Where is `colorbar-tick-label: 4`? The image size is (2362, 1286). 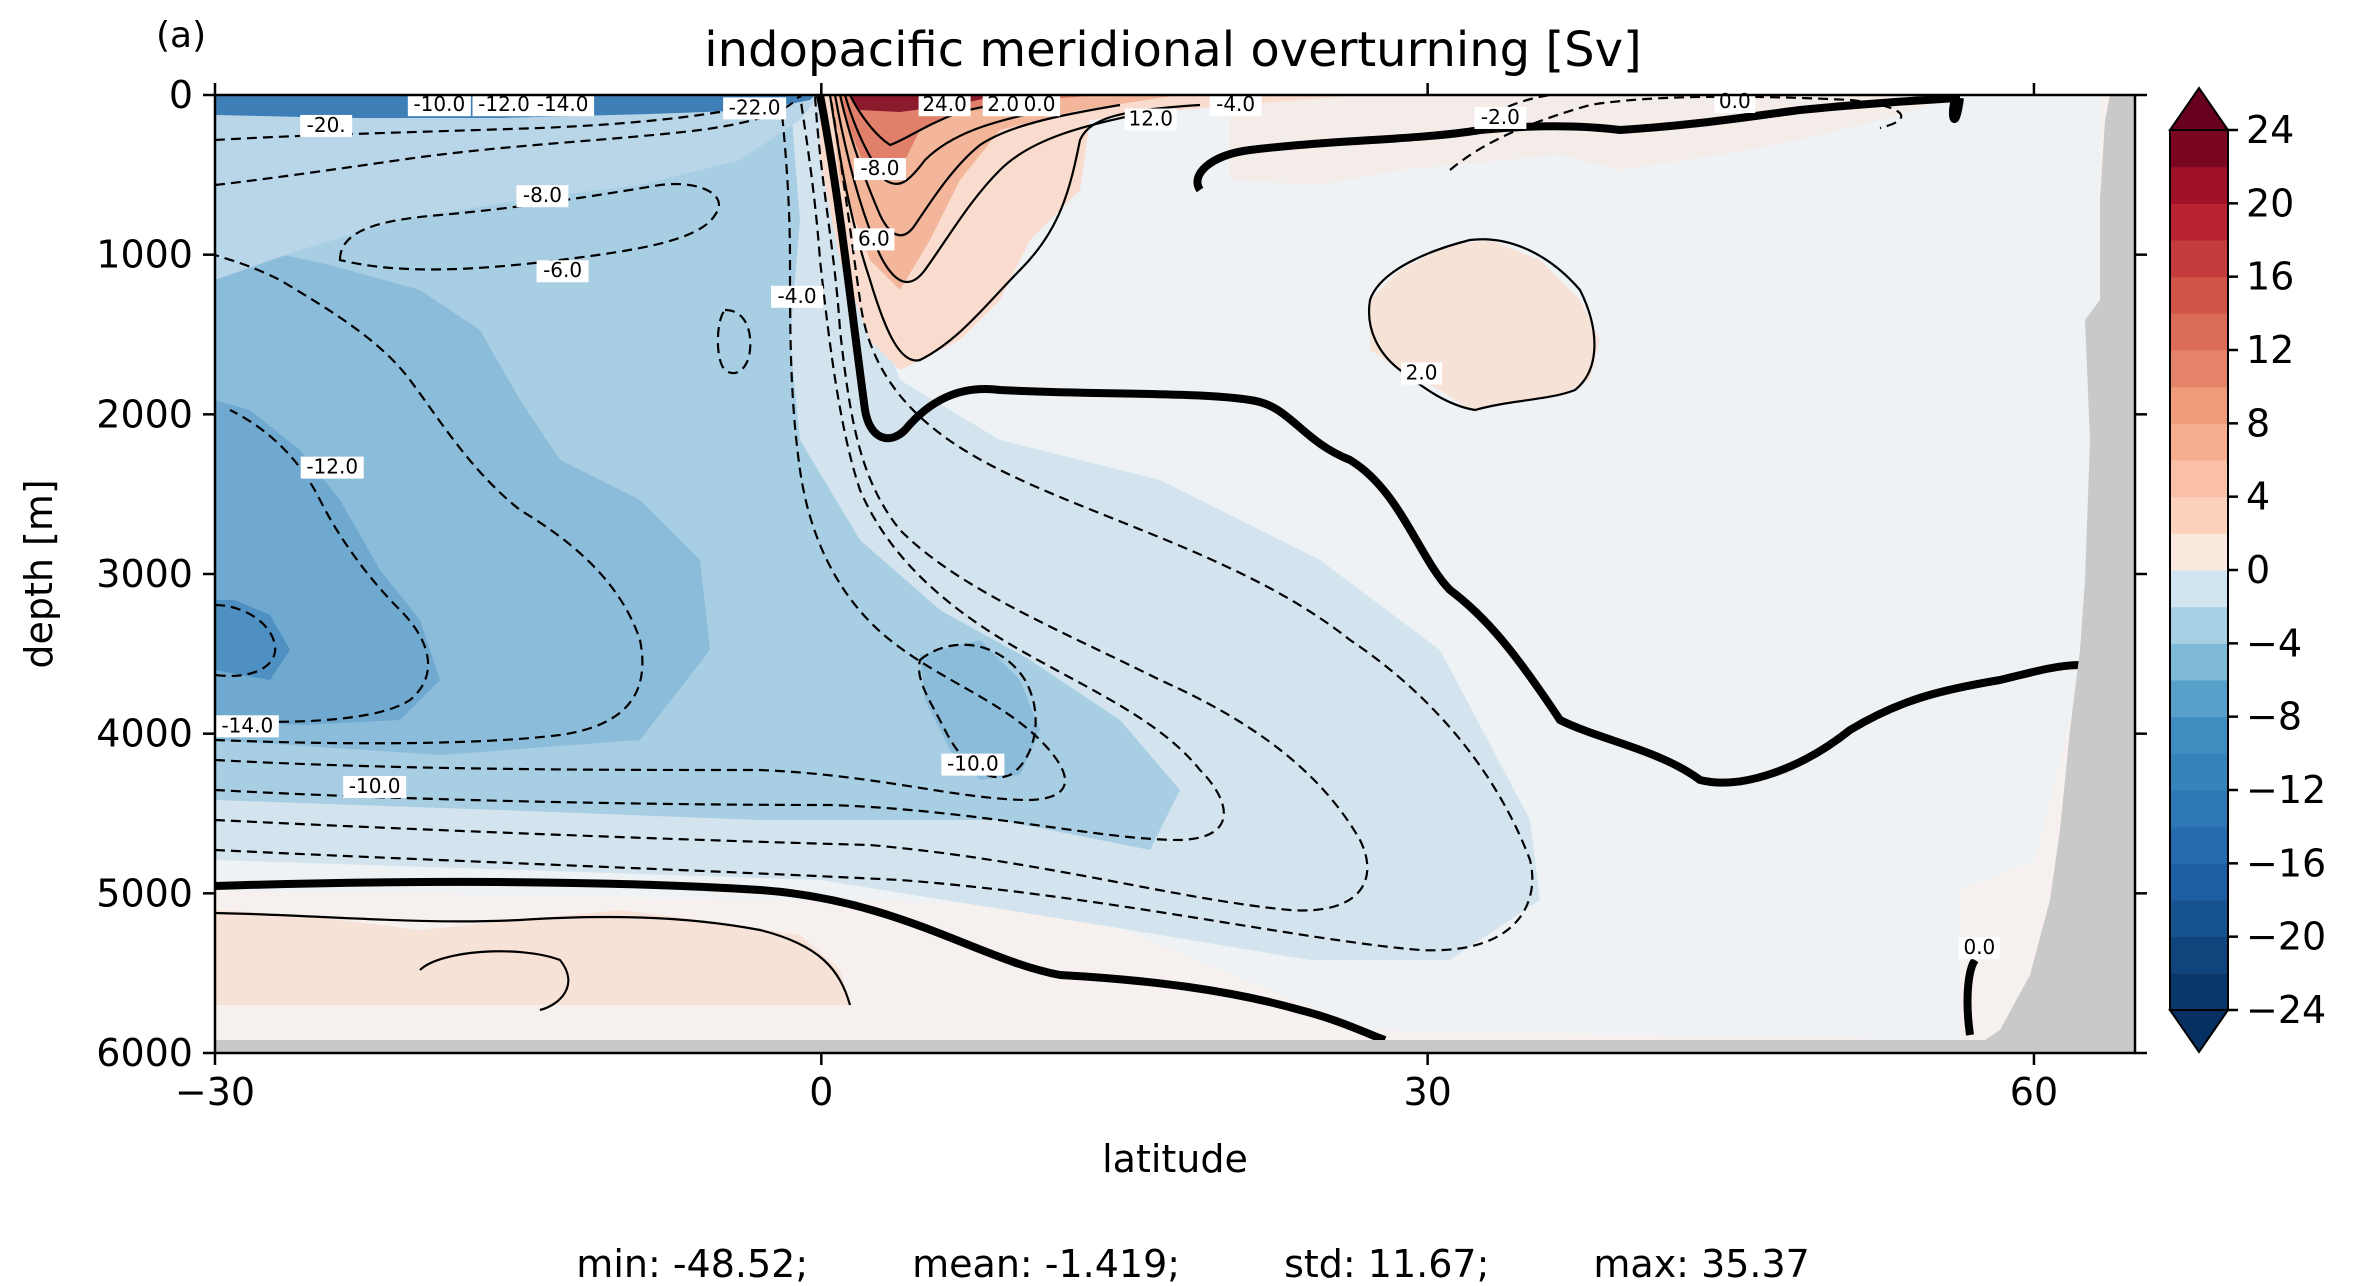
colorbar-tick-label: 4 is located at coordinates (2258, 497).